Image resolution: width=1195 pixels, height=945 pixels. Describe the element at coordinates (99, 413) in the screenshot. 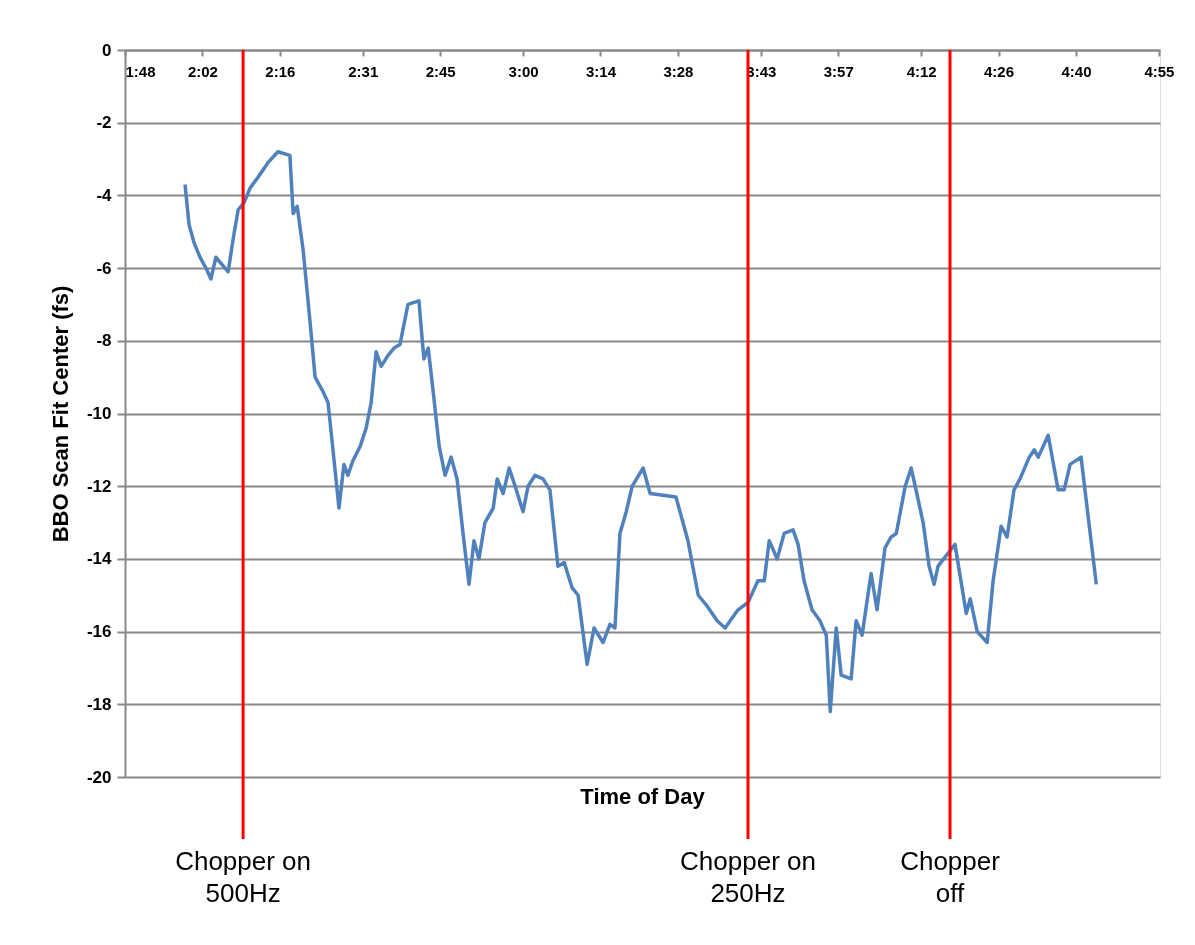

I see `y-tick-label: -10` at that location.